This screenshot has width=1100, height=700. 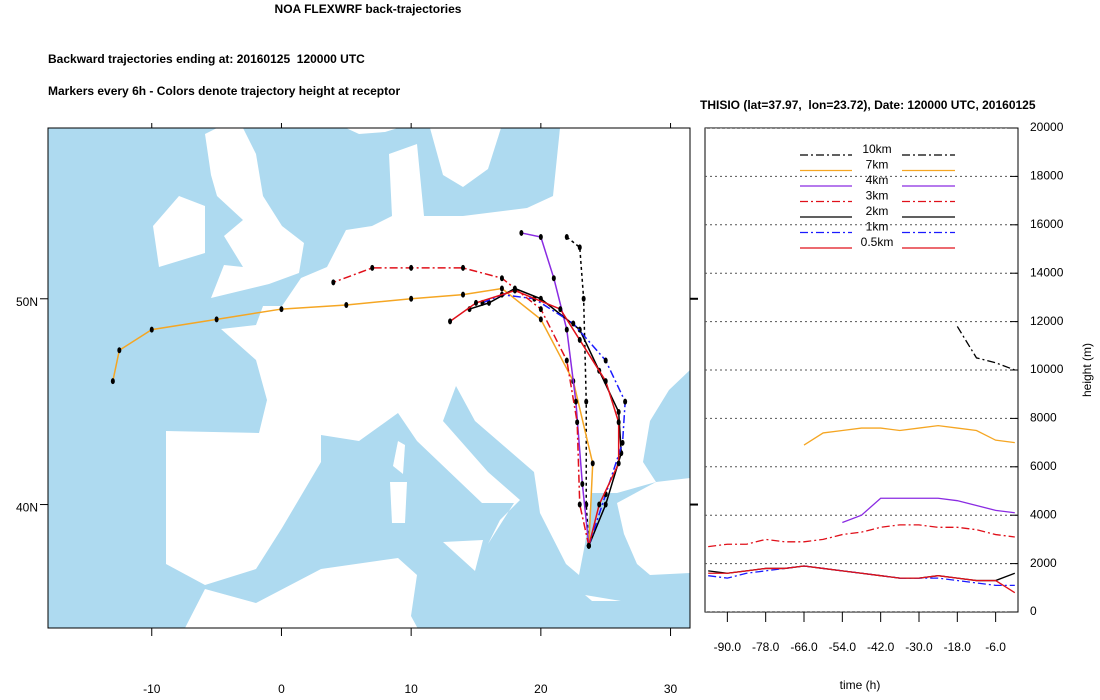 What do you see at coordinates (877, 211) in the screenshot?
I see `legend-label: 2km` at bounding box center [877, 211].